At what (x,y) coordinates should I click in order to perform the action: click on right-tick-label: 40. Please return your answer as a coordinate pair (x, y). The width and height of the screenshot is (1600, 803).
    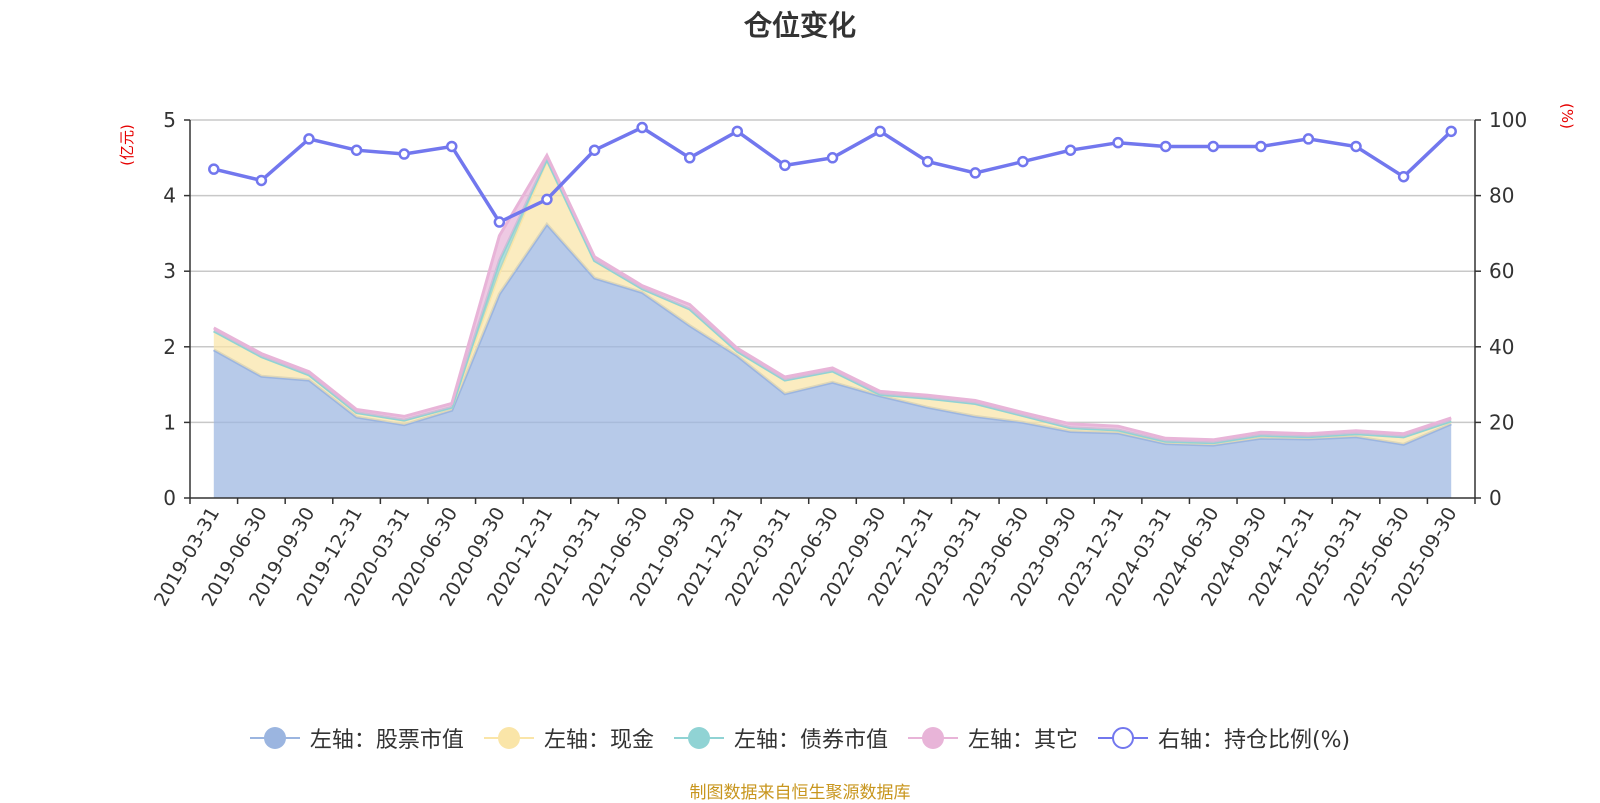
    Looking at the image, I should click on (1501, 347).